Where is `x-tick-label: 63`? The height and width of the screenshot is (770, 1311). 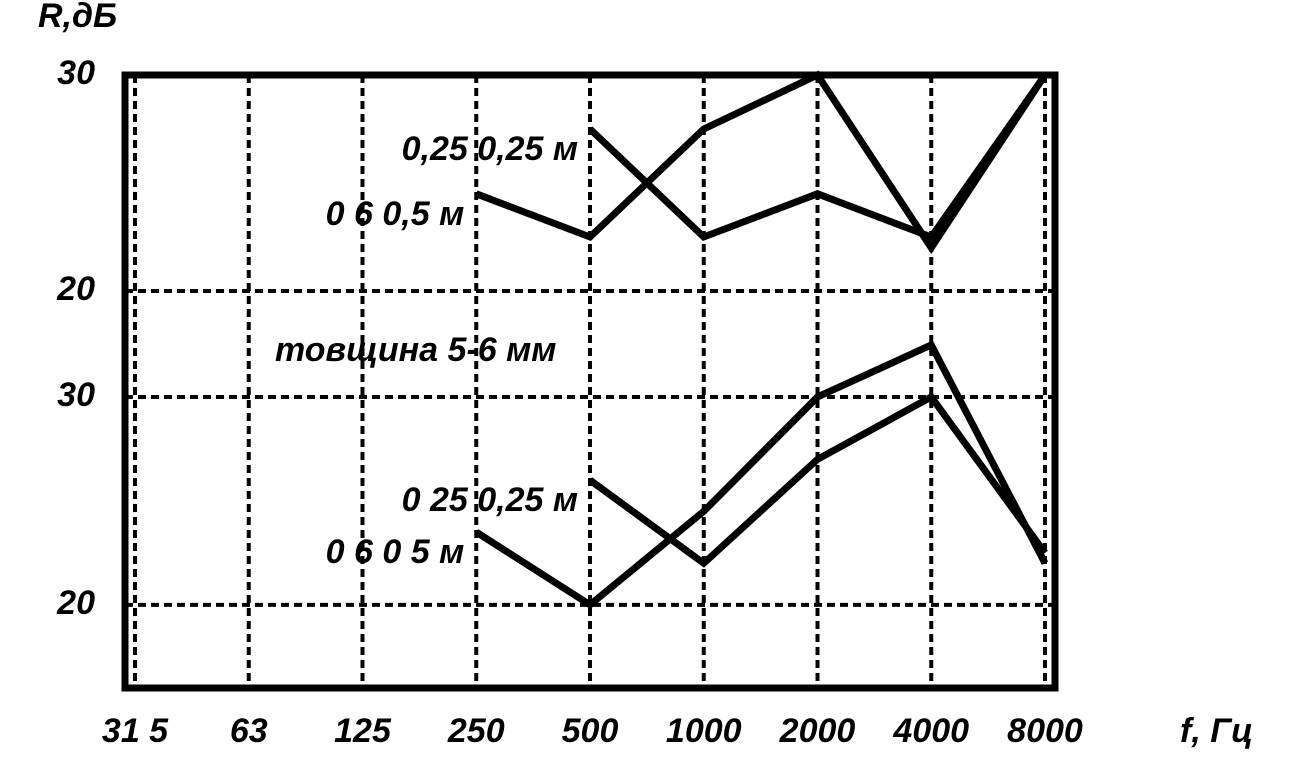
x-tick-label: 63 is located at coordinates (249, 731).